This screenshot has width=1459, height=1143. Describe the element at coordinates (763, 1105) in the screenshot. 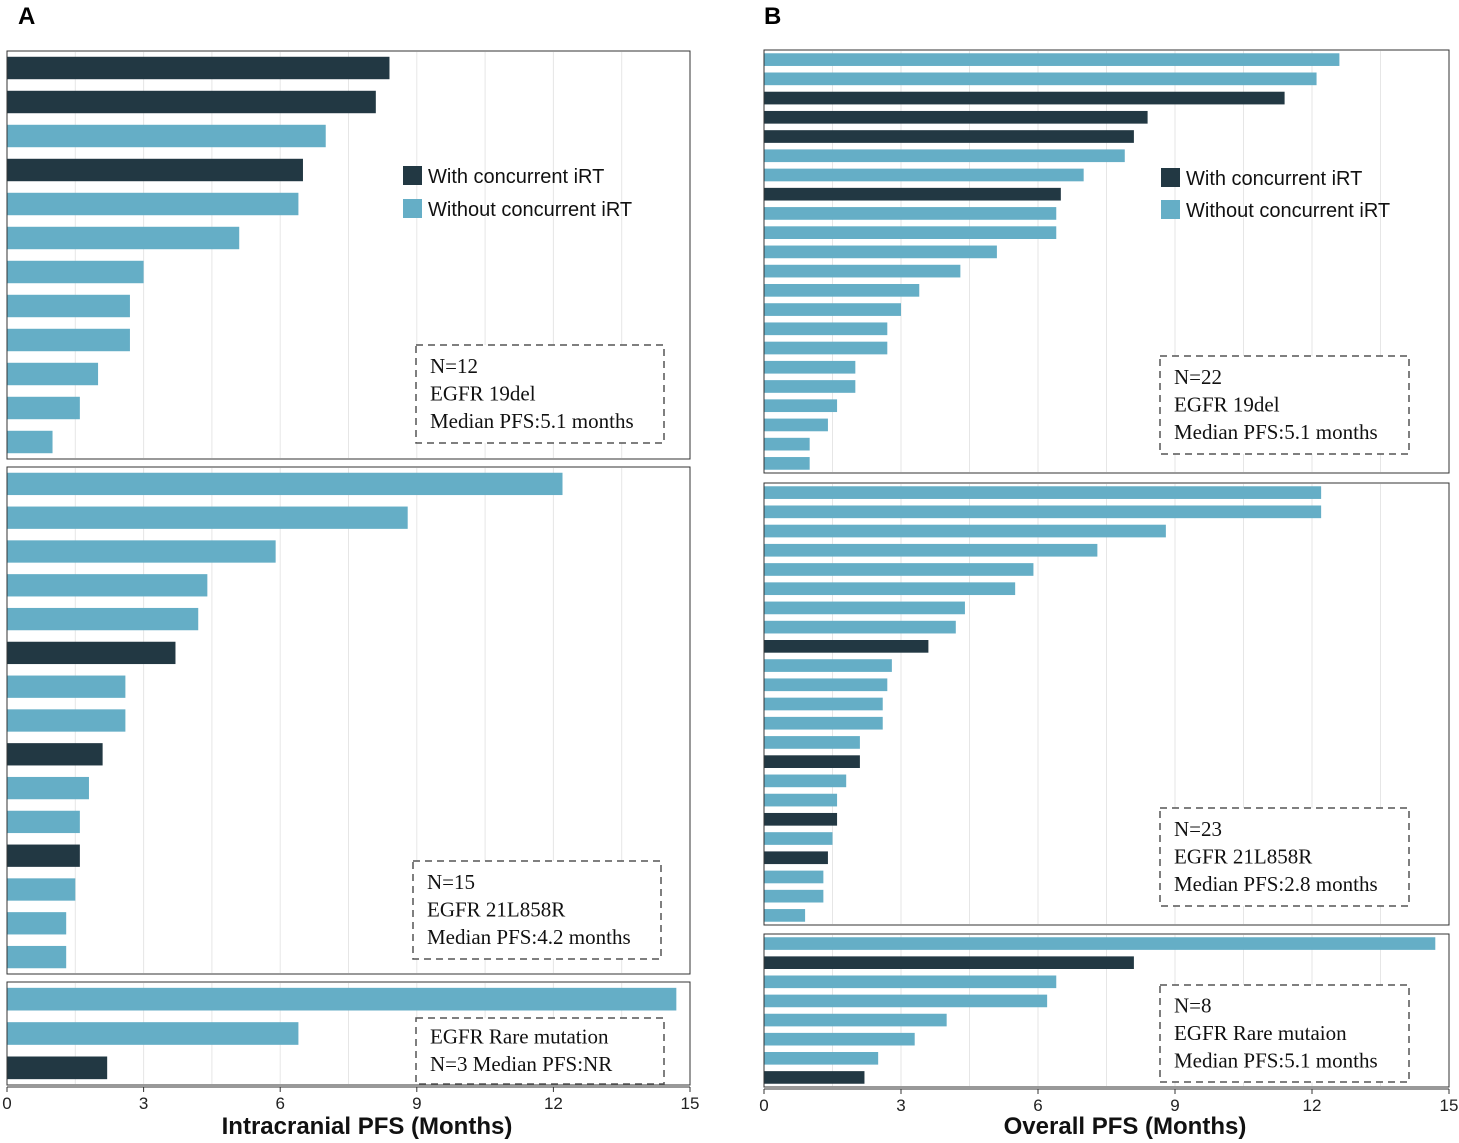

I see `x-tick-label: 0` at that location.